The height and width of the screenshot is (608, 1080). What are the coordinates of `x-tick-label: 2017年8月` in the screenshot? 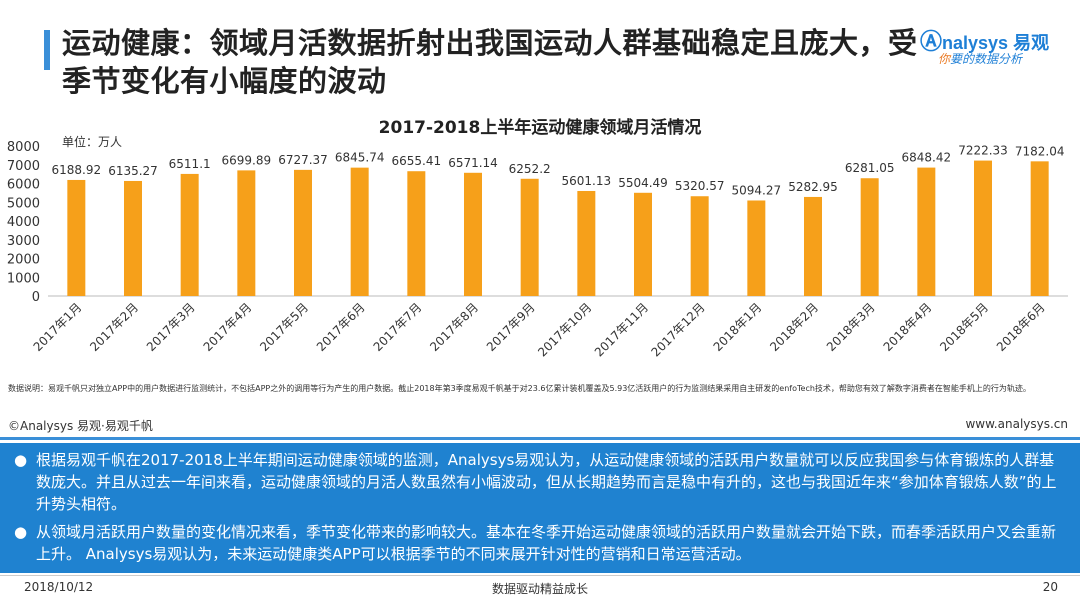 It's located at (454, 327).